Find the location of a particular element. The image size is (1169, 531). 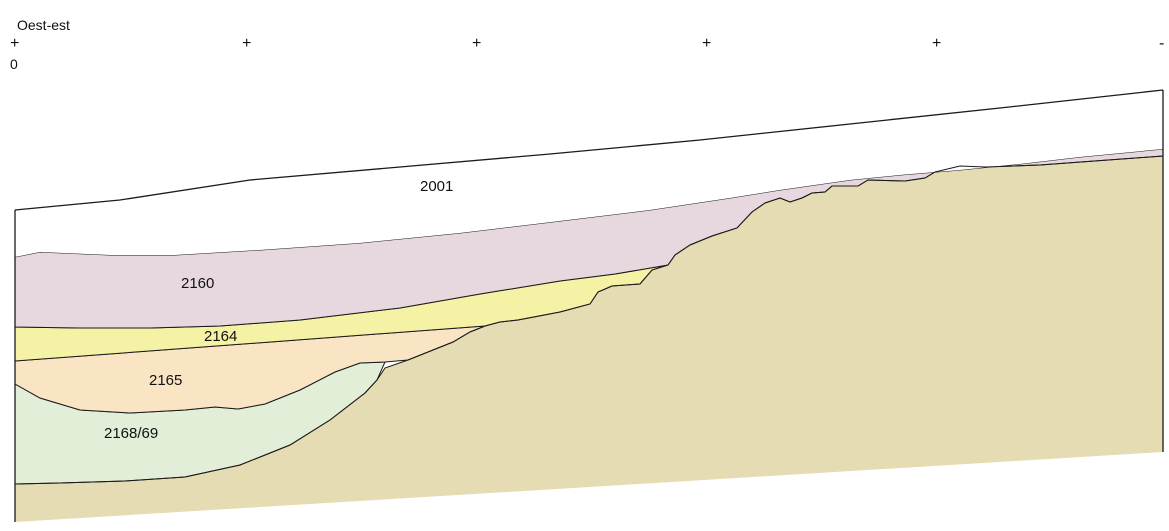

layer-label-2160: 2160 is located at coordinates (198, 283).